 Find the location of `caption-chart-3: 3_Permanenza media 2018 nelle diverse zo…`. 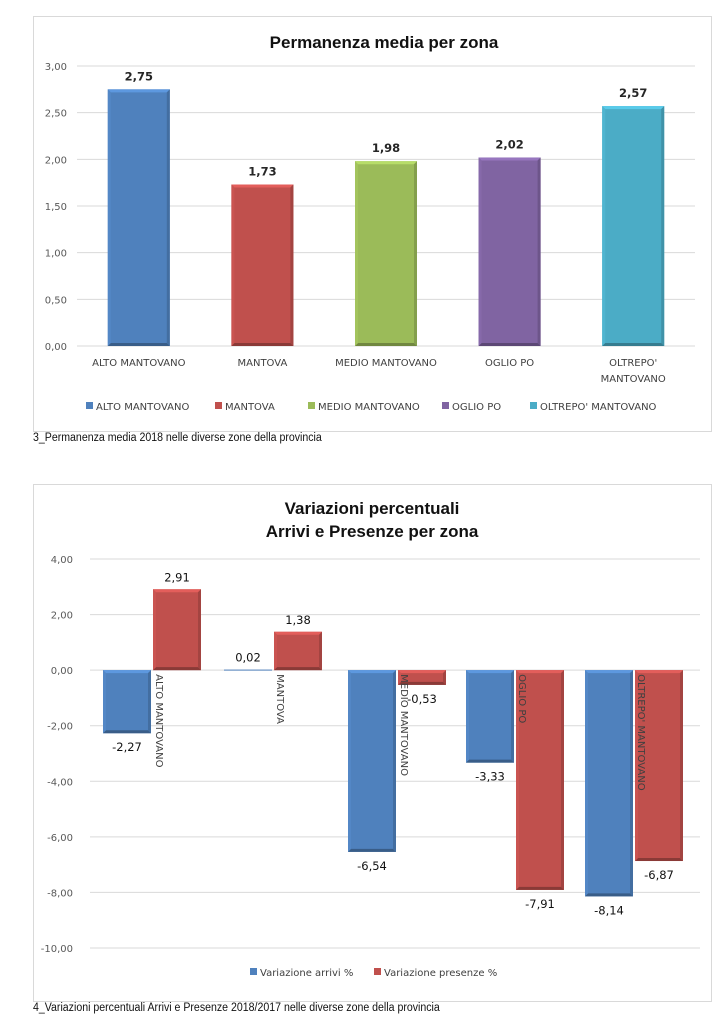

caption-chart-3: 3_Permanenza media 2018 nelle diverse zo… is located at coordinates (177, 438).